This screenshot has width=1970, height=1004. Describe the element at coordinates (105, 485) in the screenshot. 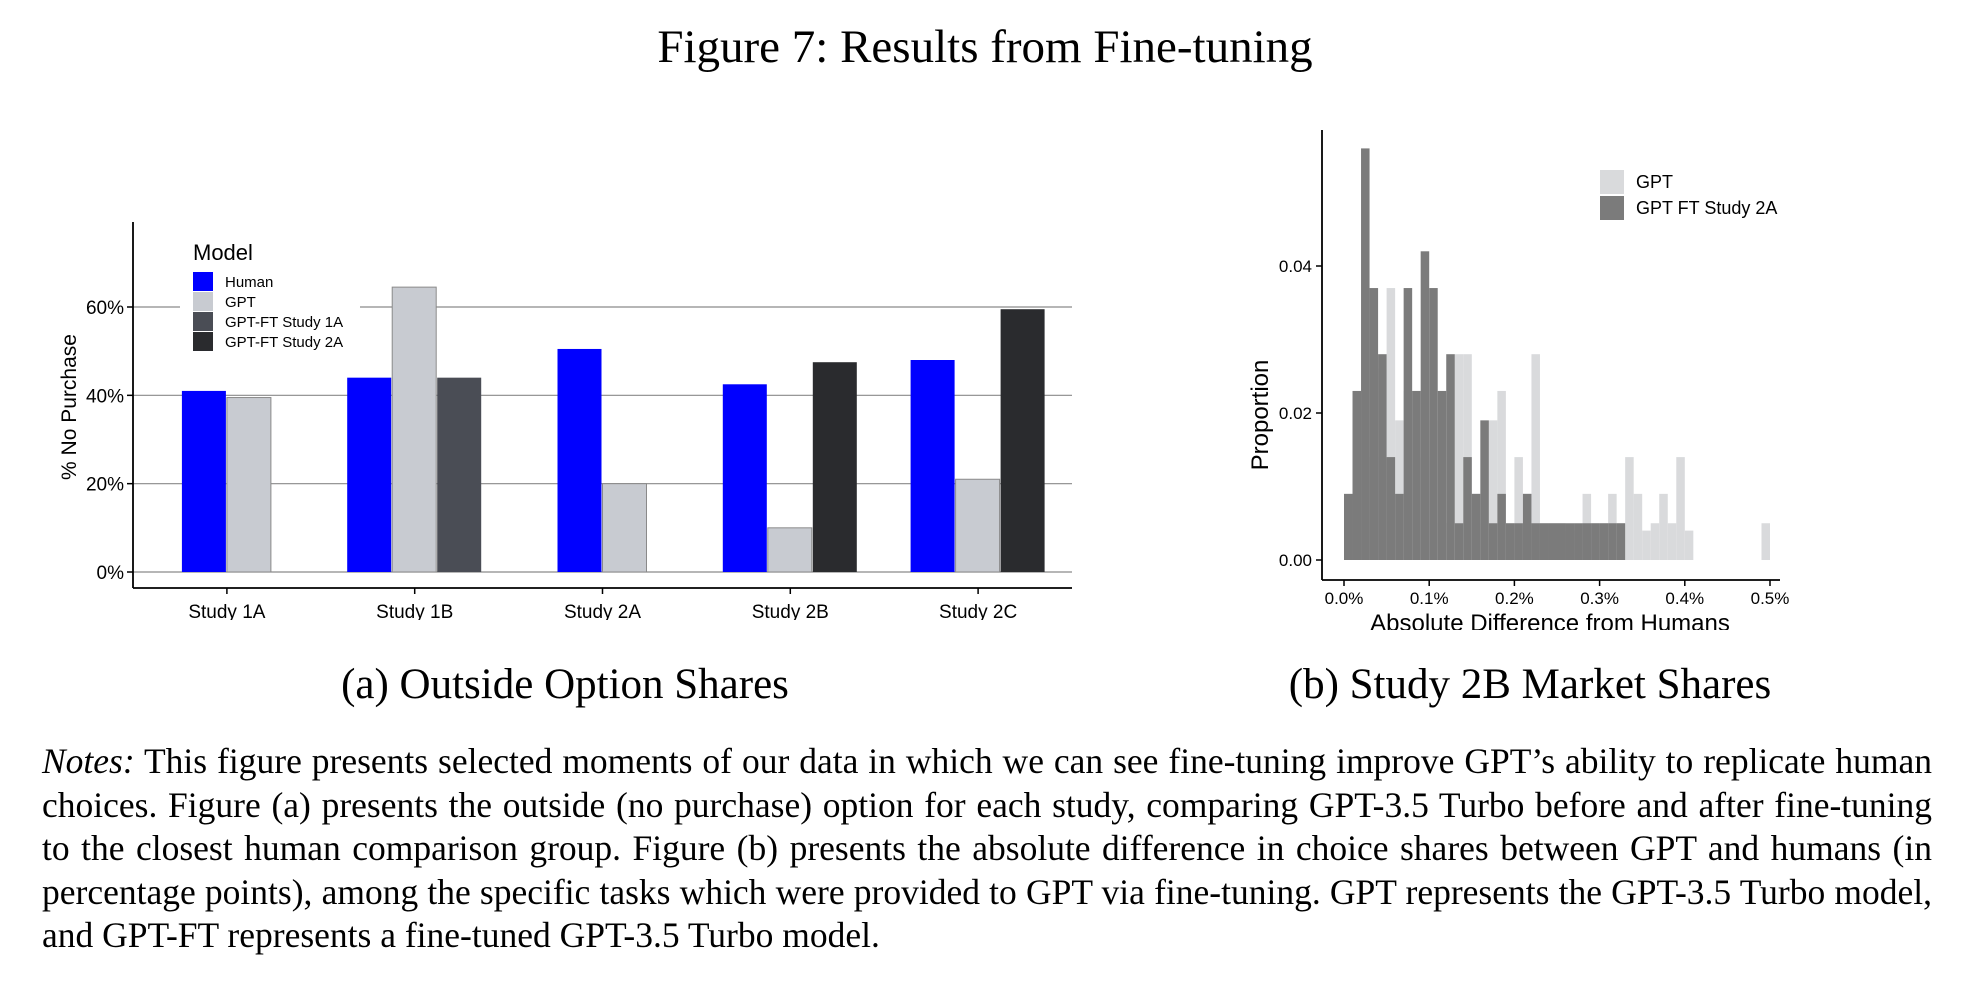

I see `y-tick-label: 20%` at that location.